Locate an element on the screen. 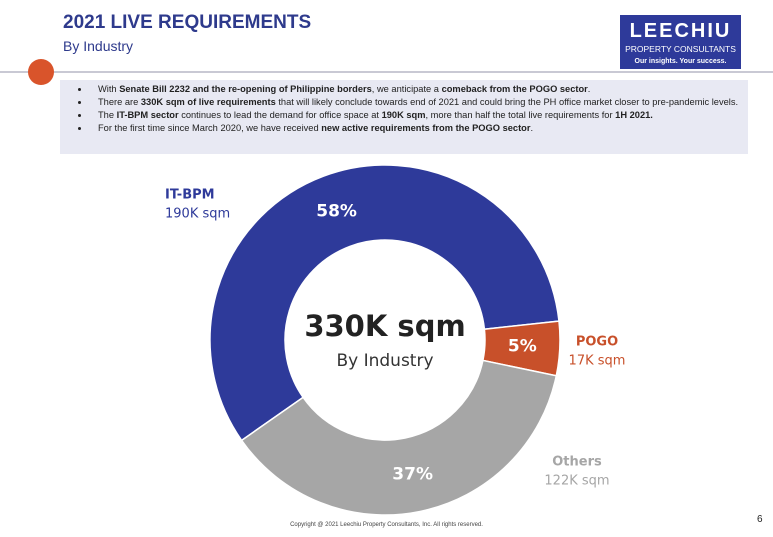 The height and width of the screenshot is (537, 773). category-label: IT-BPM is located at coordinates (190, 195).